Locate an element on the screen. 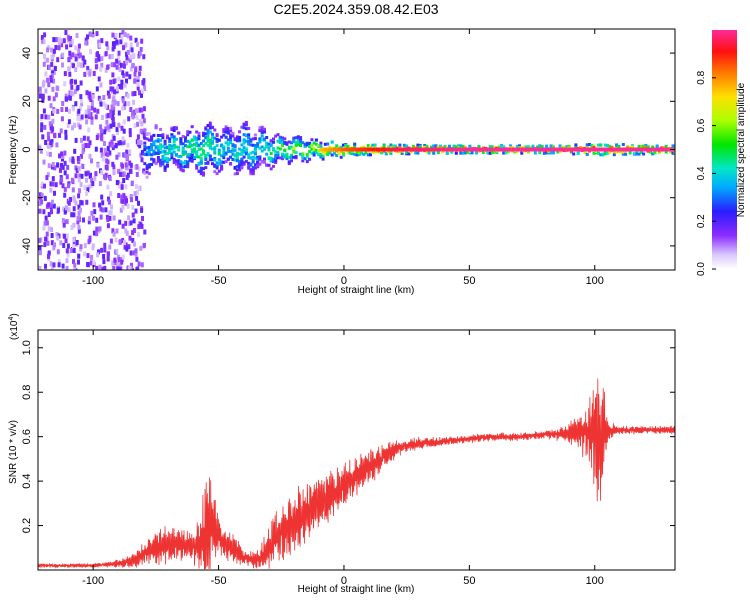 This screenshot has height=605, width=750. y-tick-label: -20 is located at coordinates (27, 198).